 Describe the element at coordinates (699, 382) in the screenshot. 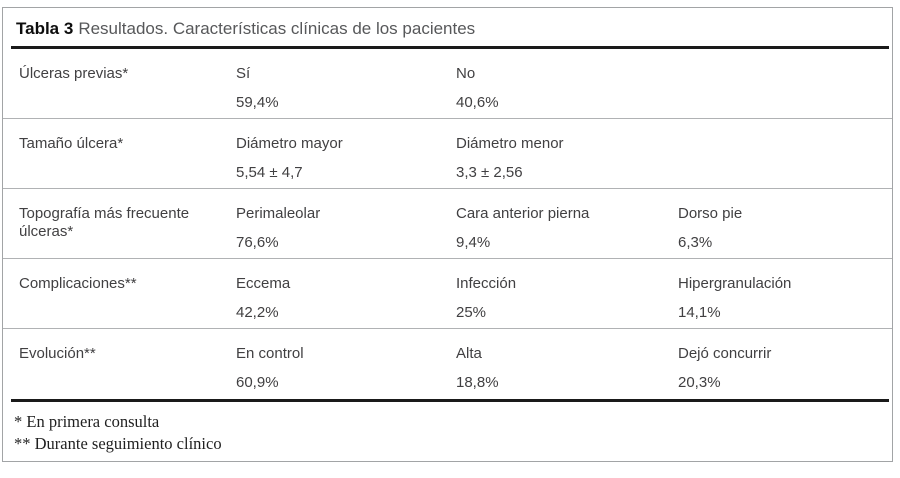

I see `category-value: 20,3%` at that location.